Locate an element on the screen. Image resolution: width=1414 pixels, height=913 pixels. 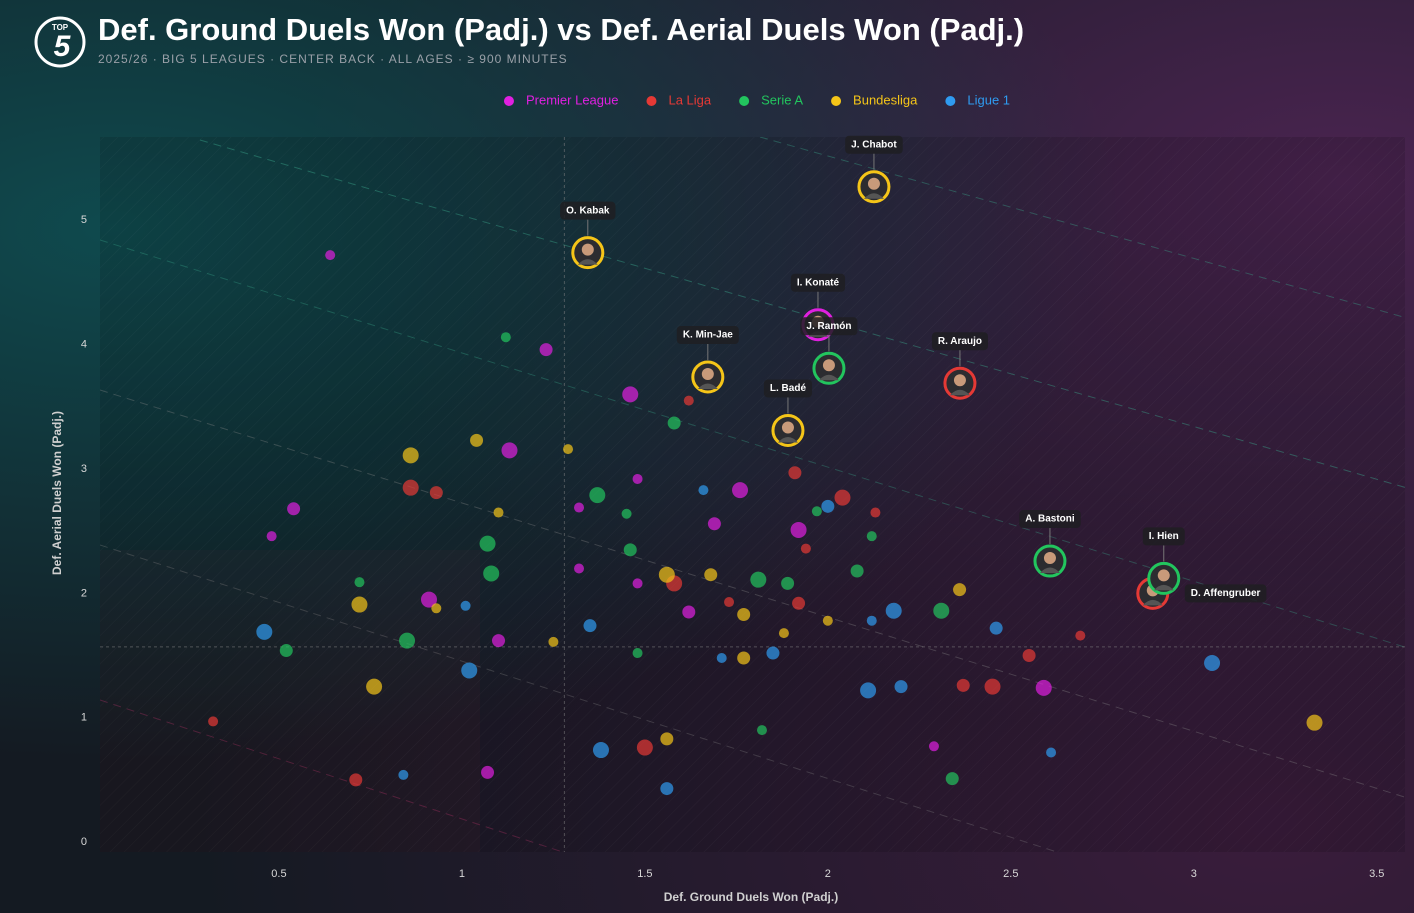
player-label: L. Badé is located at coordinates (788, 388).